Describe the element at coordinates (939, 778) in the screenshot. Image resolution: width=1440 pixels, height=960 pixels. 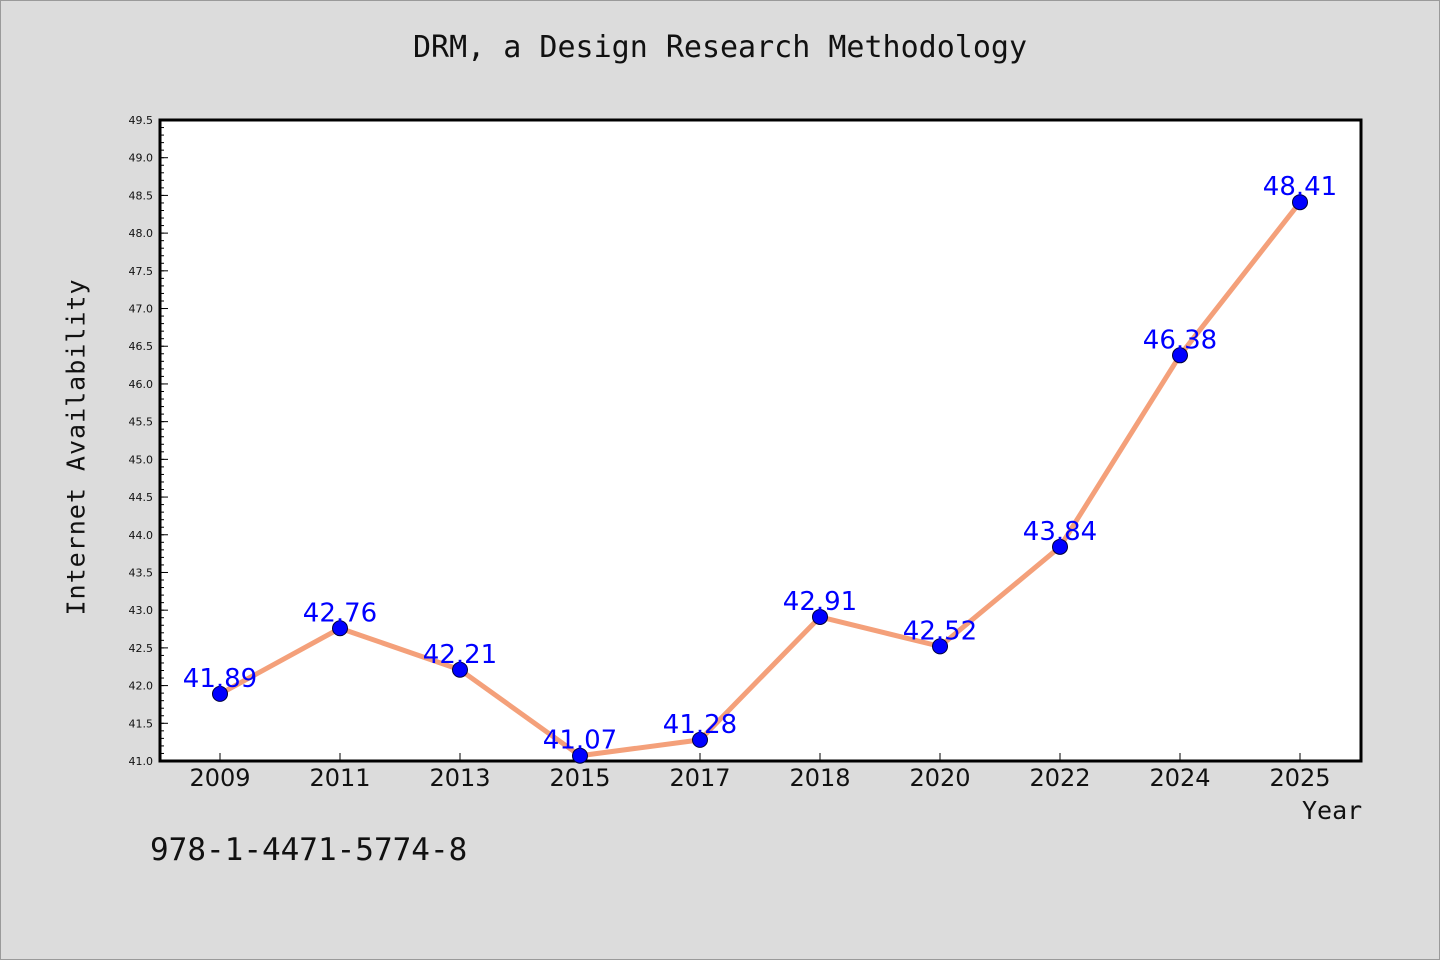
I see `x-tick-label: 2020` at that location.